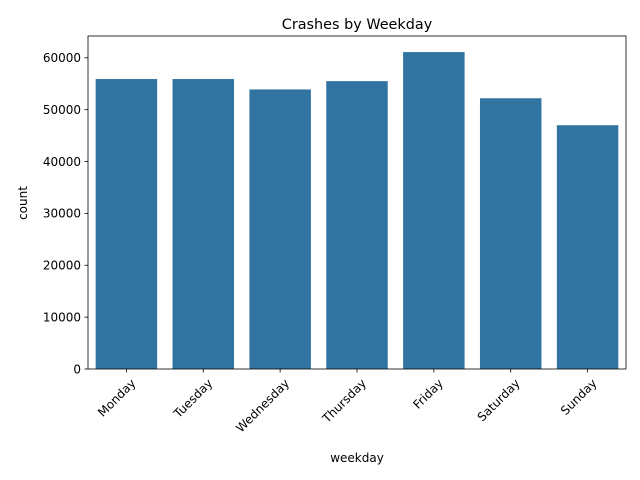 The image size is (640, 480). What do you see at coordinates (62, 110) in the screenshot?
I see `y-tick-label: 50000` at bounding box center [62, 110].